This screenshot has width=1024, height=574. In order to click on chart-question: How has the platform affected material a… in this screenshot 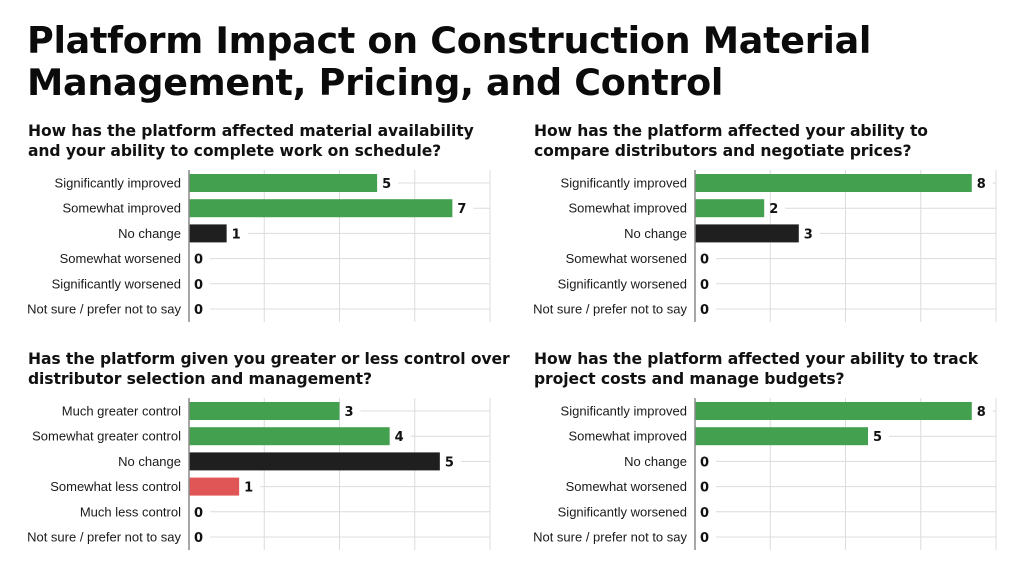, I will do `click(251, 141)`.